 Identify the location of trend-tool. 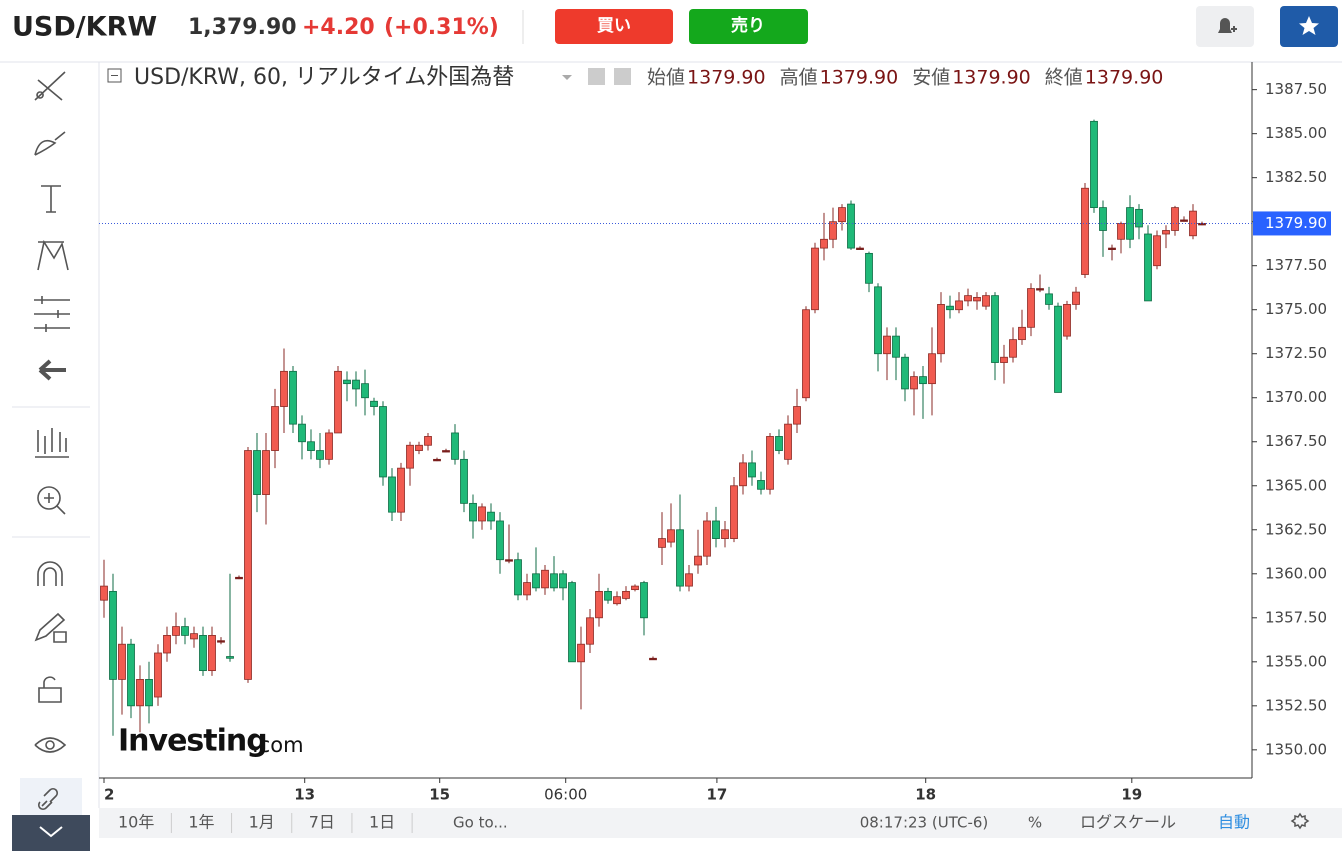
(50, 86).